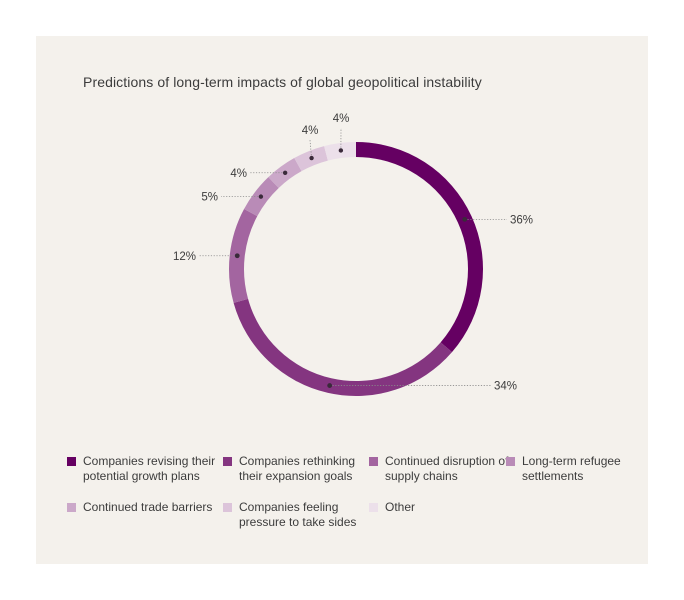  What do you see at coordinates (298, 514) in the screenshot?
I see `legend-label: Companies feeling pressure to take sides` at bounding box center [298, 514].